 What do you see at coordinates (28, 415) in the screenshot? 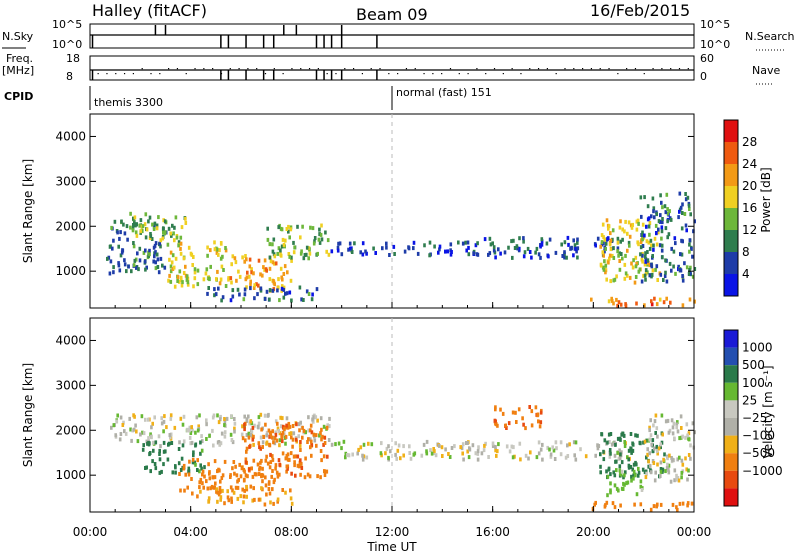
I see `velocity-ylabel: Slant Range [km]` at bounding box center [28, 415].